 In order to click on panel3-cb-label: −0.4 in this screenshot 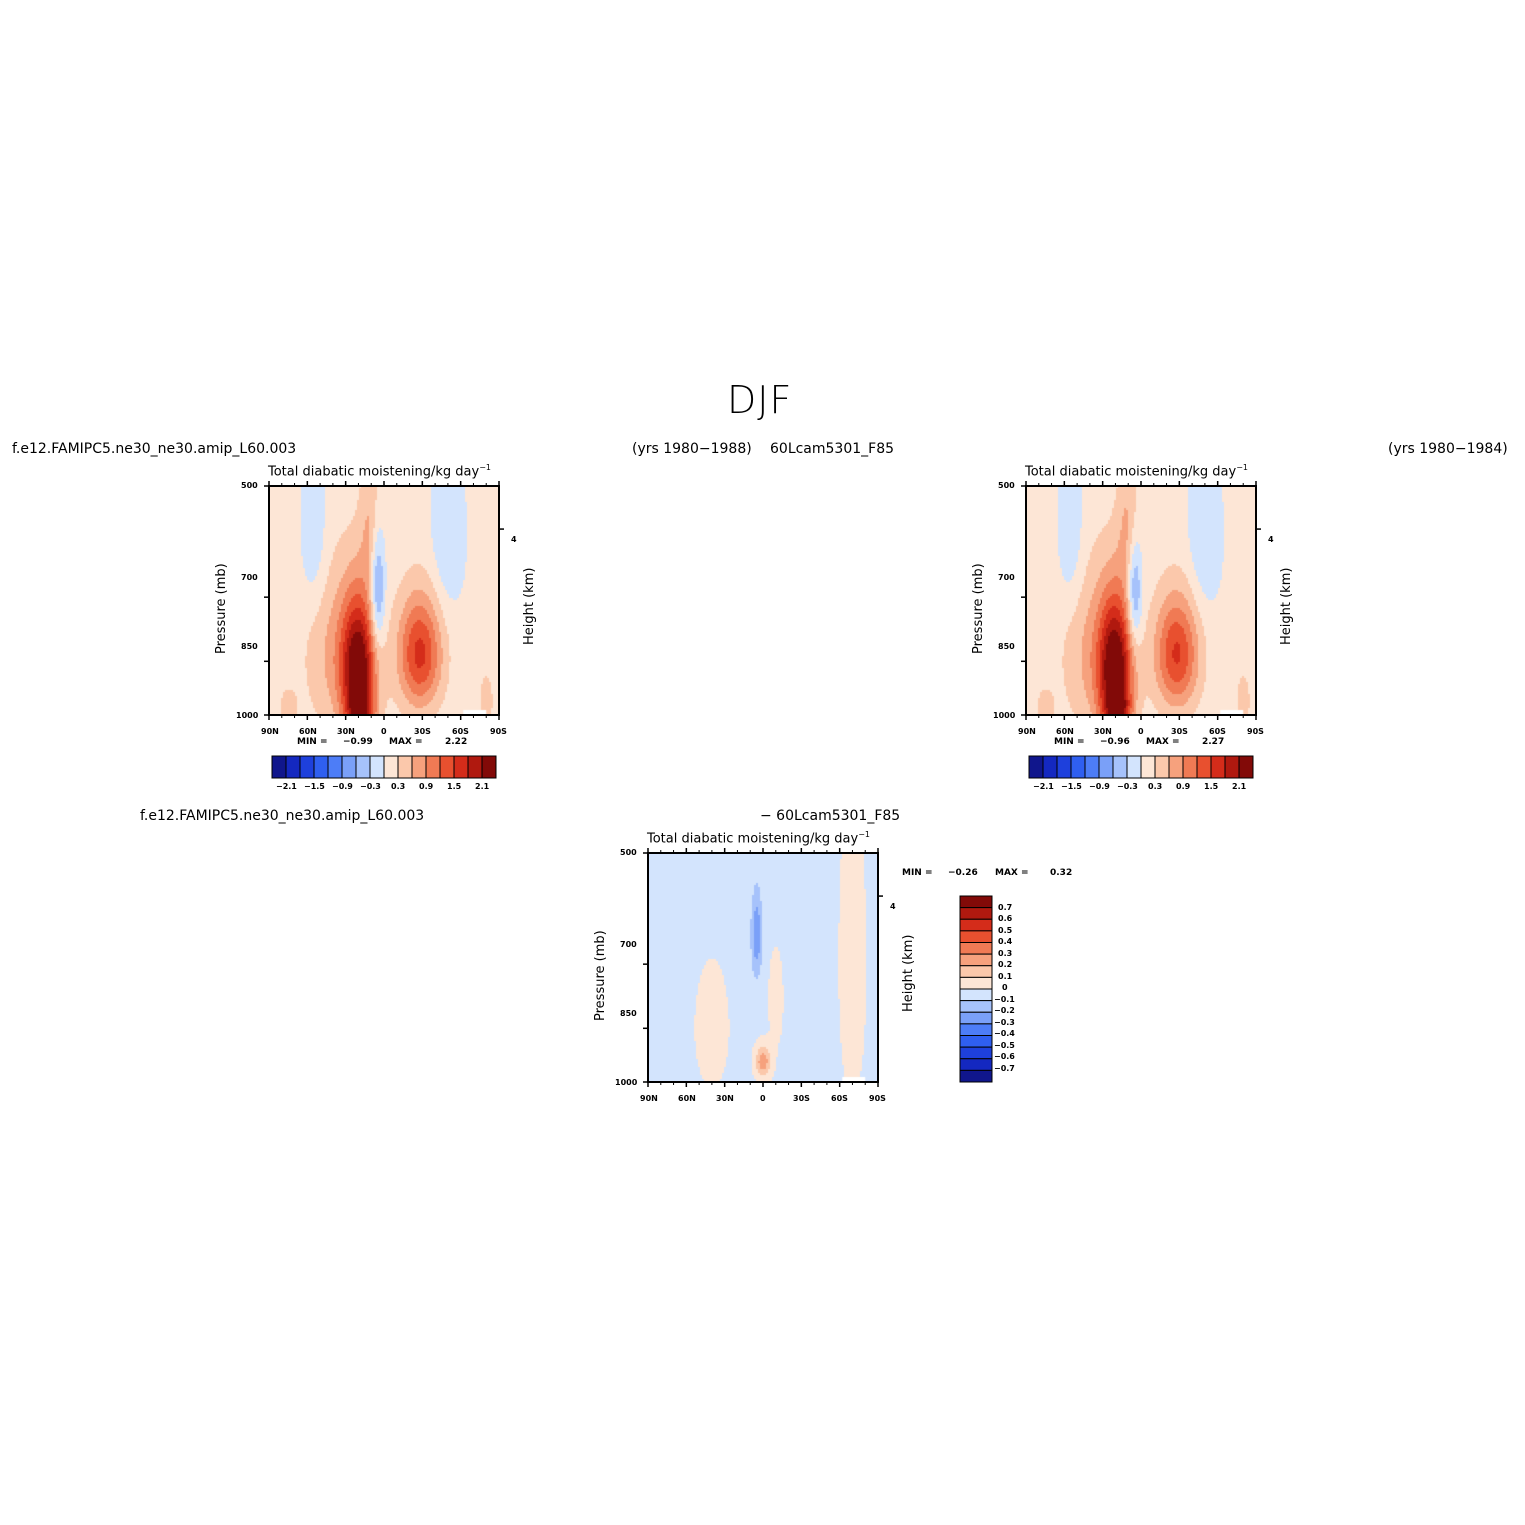, I will do `click(1004, 1033)`.